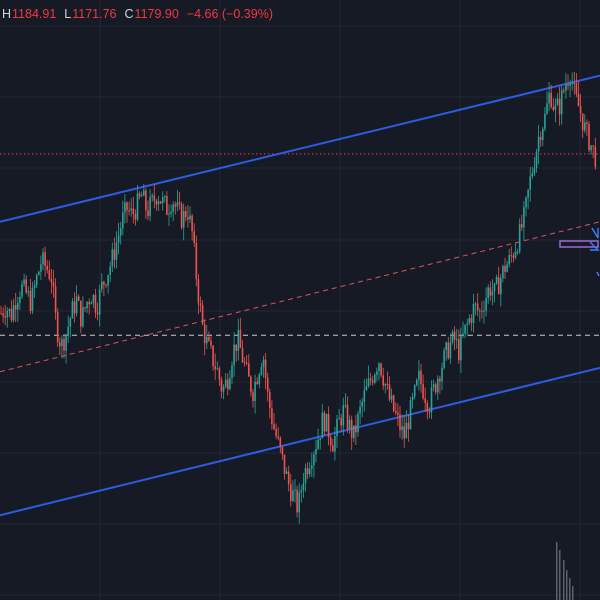 The width and height of the screenshot is (600, 600). Describe the element at coordinates (94, 14) in the screenshot. I see `low-value: 1171.76` at that location.